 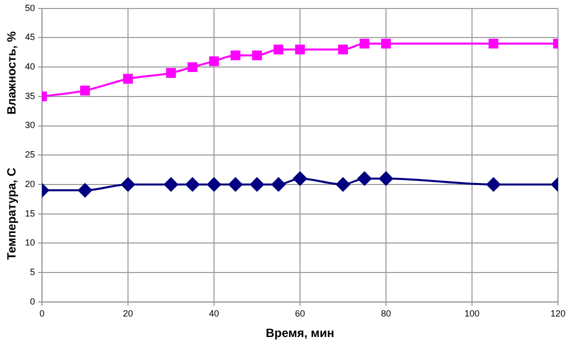 I want to click on y-tick-label: 5, so click(x=33, y=271).